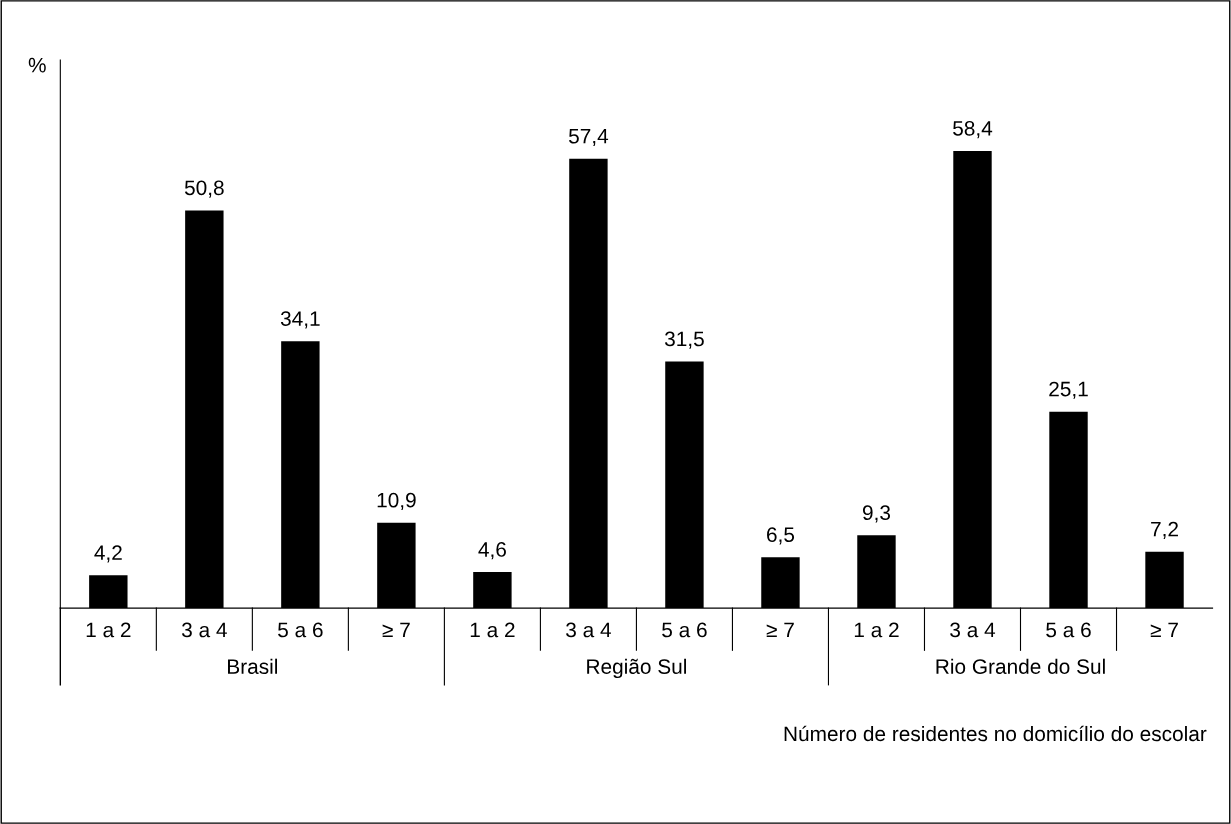  What do you see at coordinates (973, 129) in the screenshot?
I see `data-label: 58,4` at bounding box center [973, 129].